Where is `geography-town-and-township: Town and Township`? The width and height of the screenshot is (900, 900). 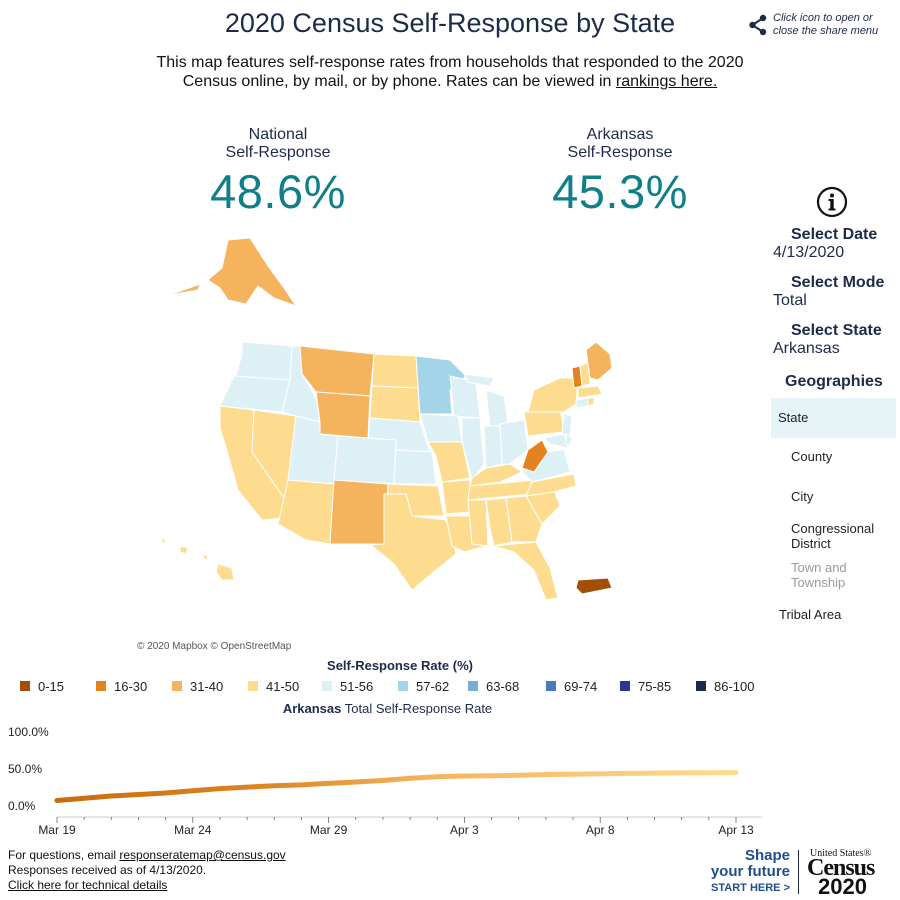 geography-town-and-township: Town and Township is located at coordinates (833, 575).